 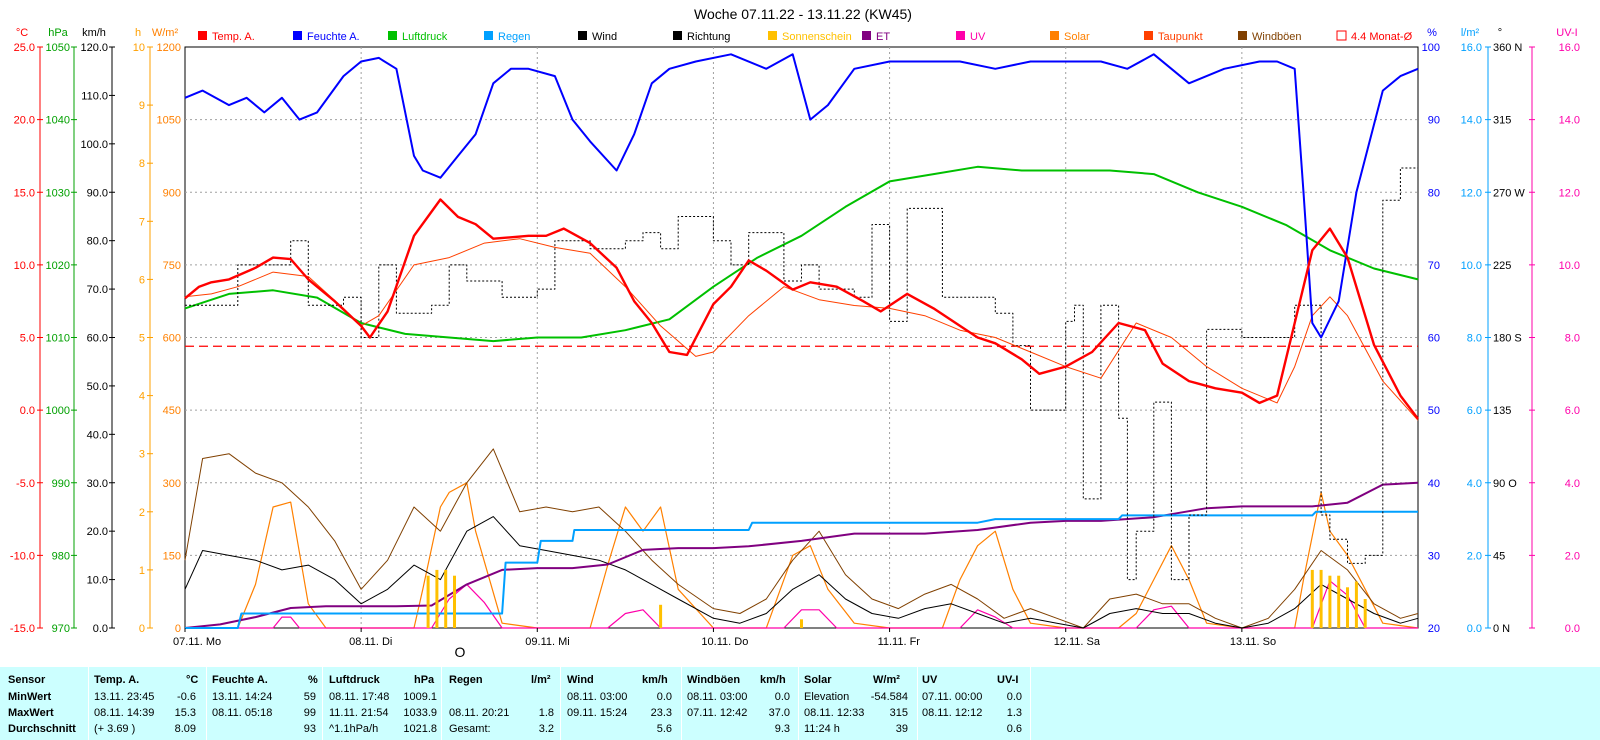 What do you see at coordinates (240, 680) in the screenshot?
I see `stats-header-humidity: Feuchte A.` at bounding box center [240, 680].